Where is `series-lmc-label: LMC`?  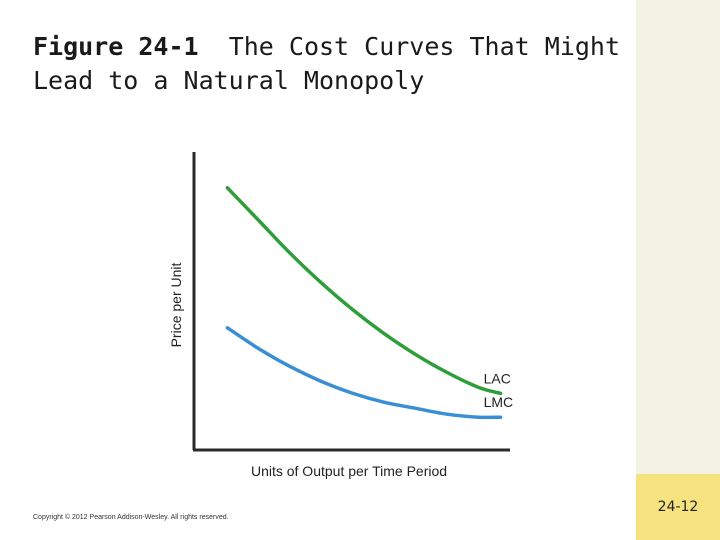 series-lmc-label: LMC is located at coordinates (499, 402).